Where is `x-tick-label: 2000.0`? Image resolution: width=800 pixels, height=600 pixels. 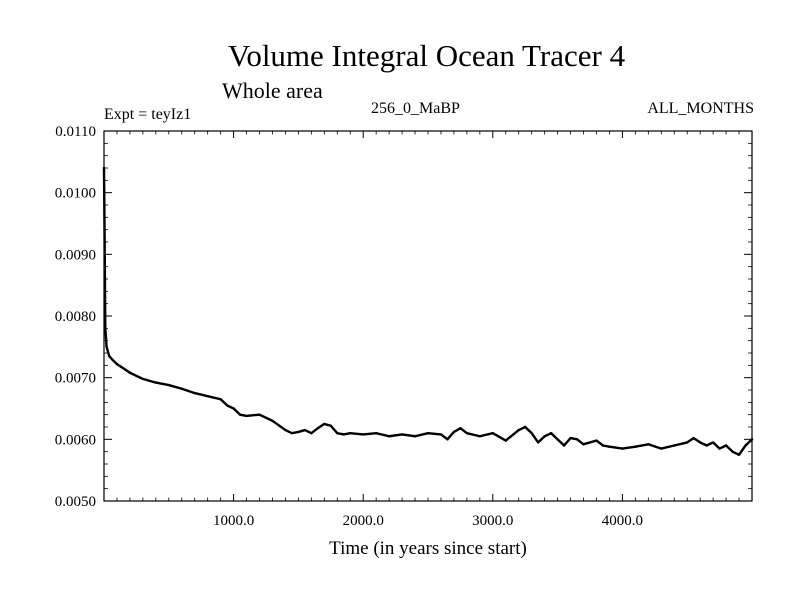 x-tick-label: 2000.0 is located at coordinates (363, 521).